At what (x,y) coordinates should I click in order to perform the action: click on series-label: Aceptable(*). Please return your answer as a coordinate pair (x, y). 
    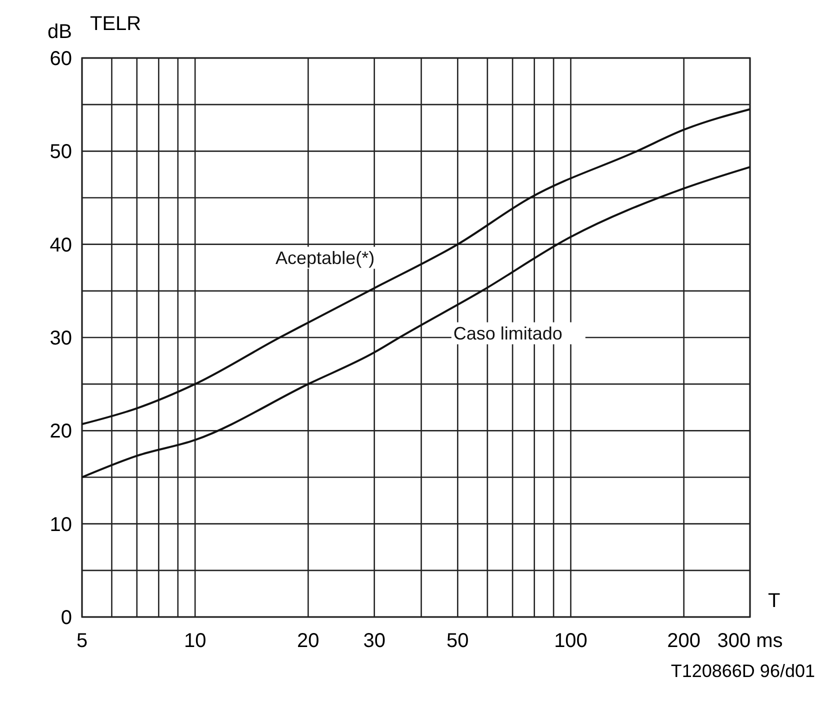
    Looking at the image, I should click on (325, 258).